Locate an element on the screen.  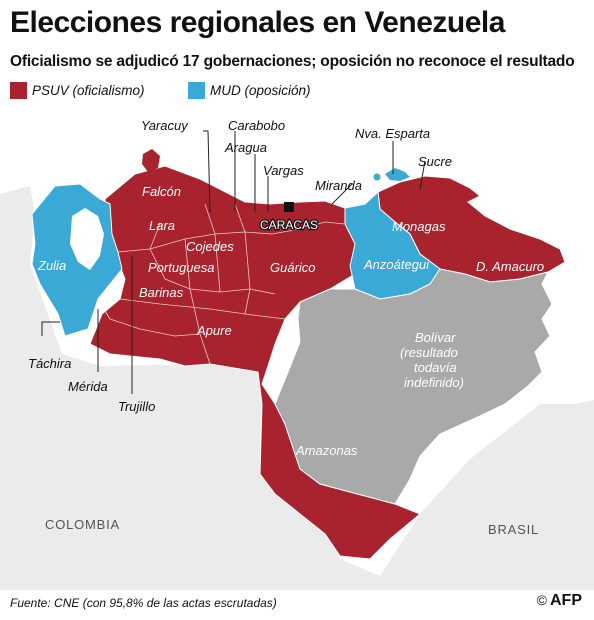
label-trujillo: Trujillo is located at coordinates (136, 406).